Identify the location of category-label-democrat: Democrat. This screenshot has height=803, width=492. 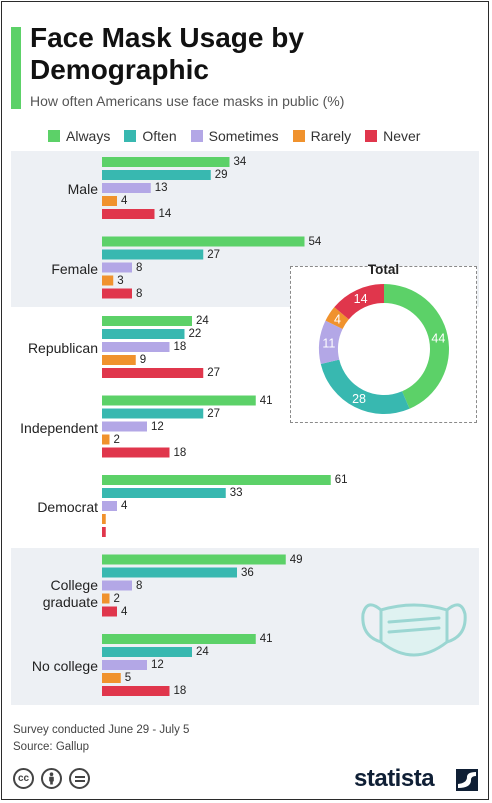
(67, 507).